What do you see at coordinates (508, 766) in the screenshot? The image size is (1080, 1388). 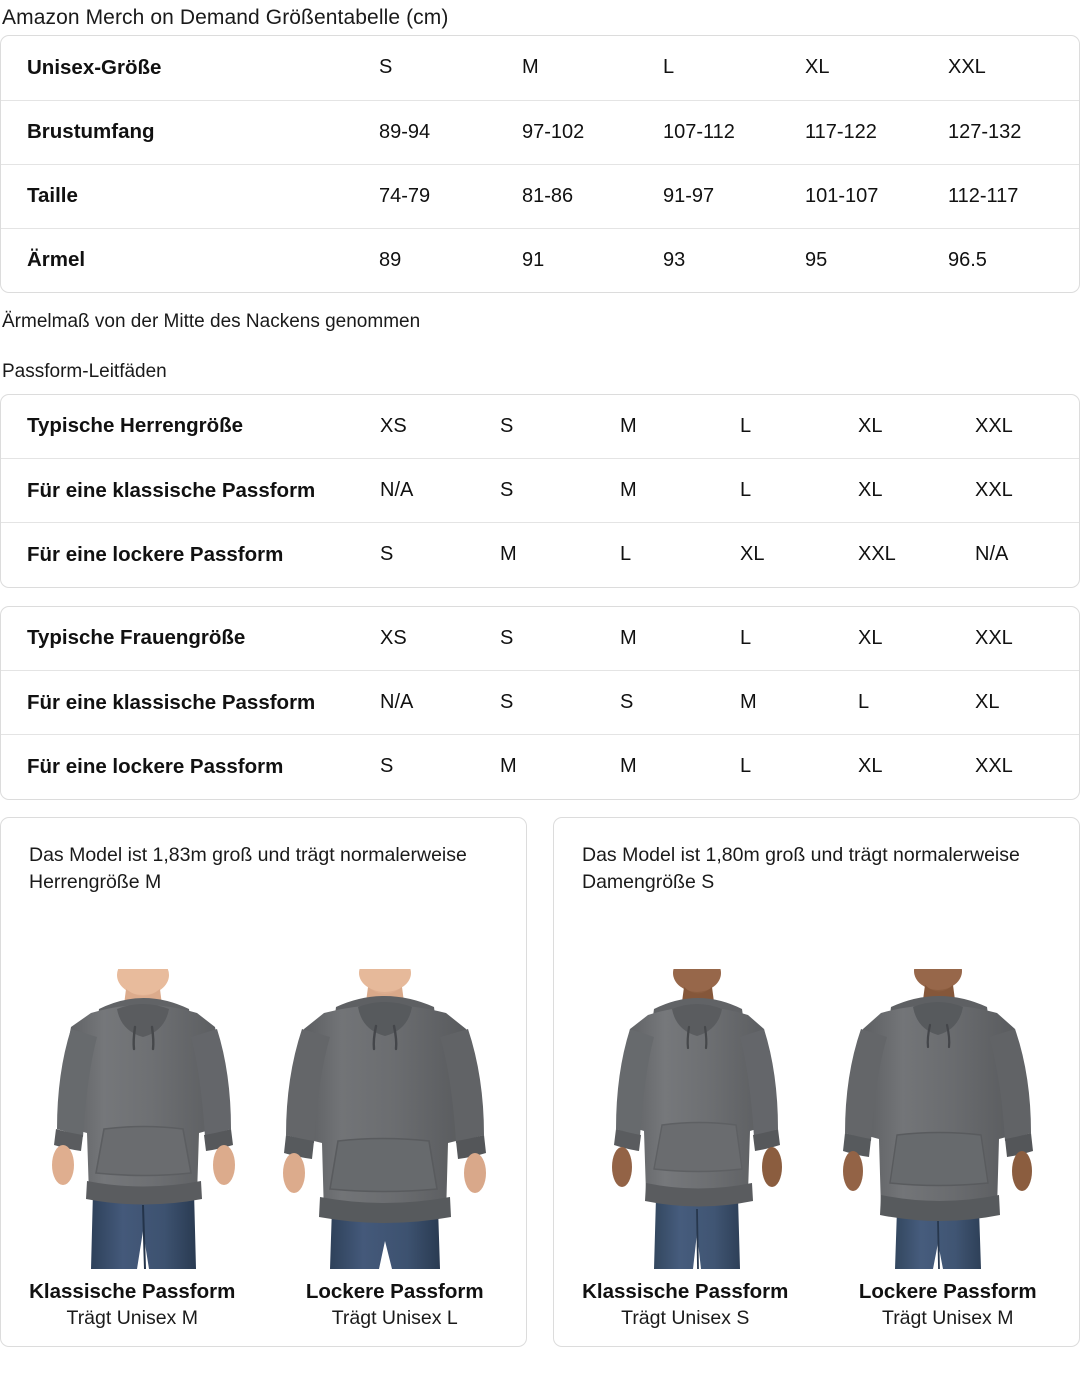 I see `cell-womens-loose-2: M` at bounding box center [508, 766].